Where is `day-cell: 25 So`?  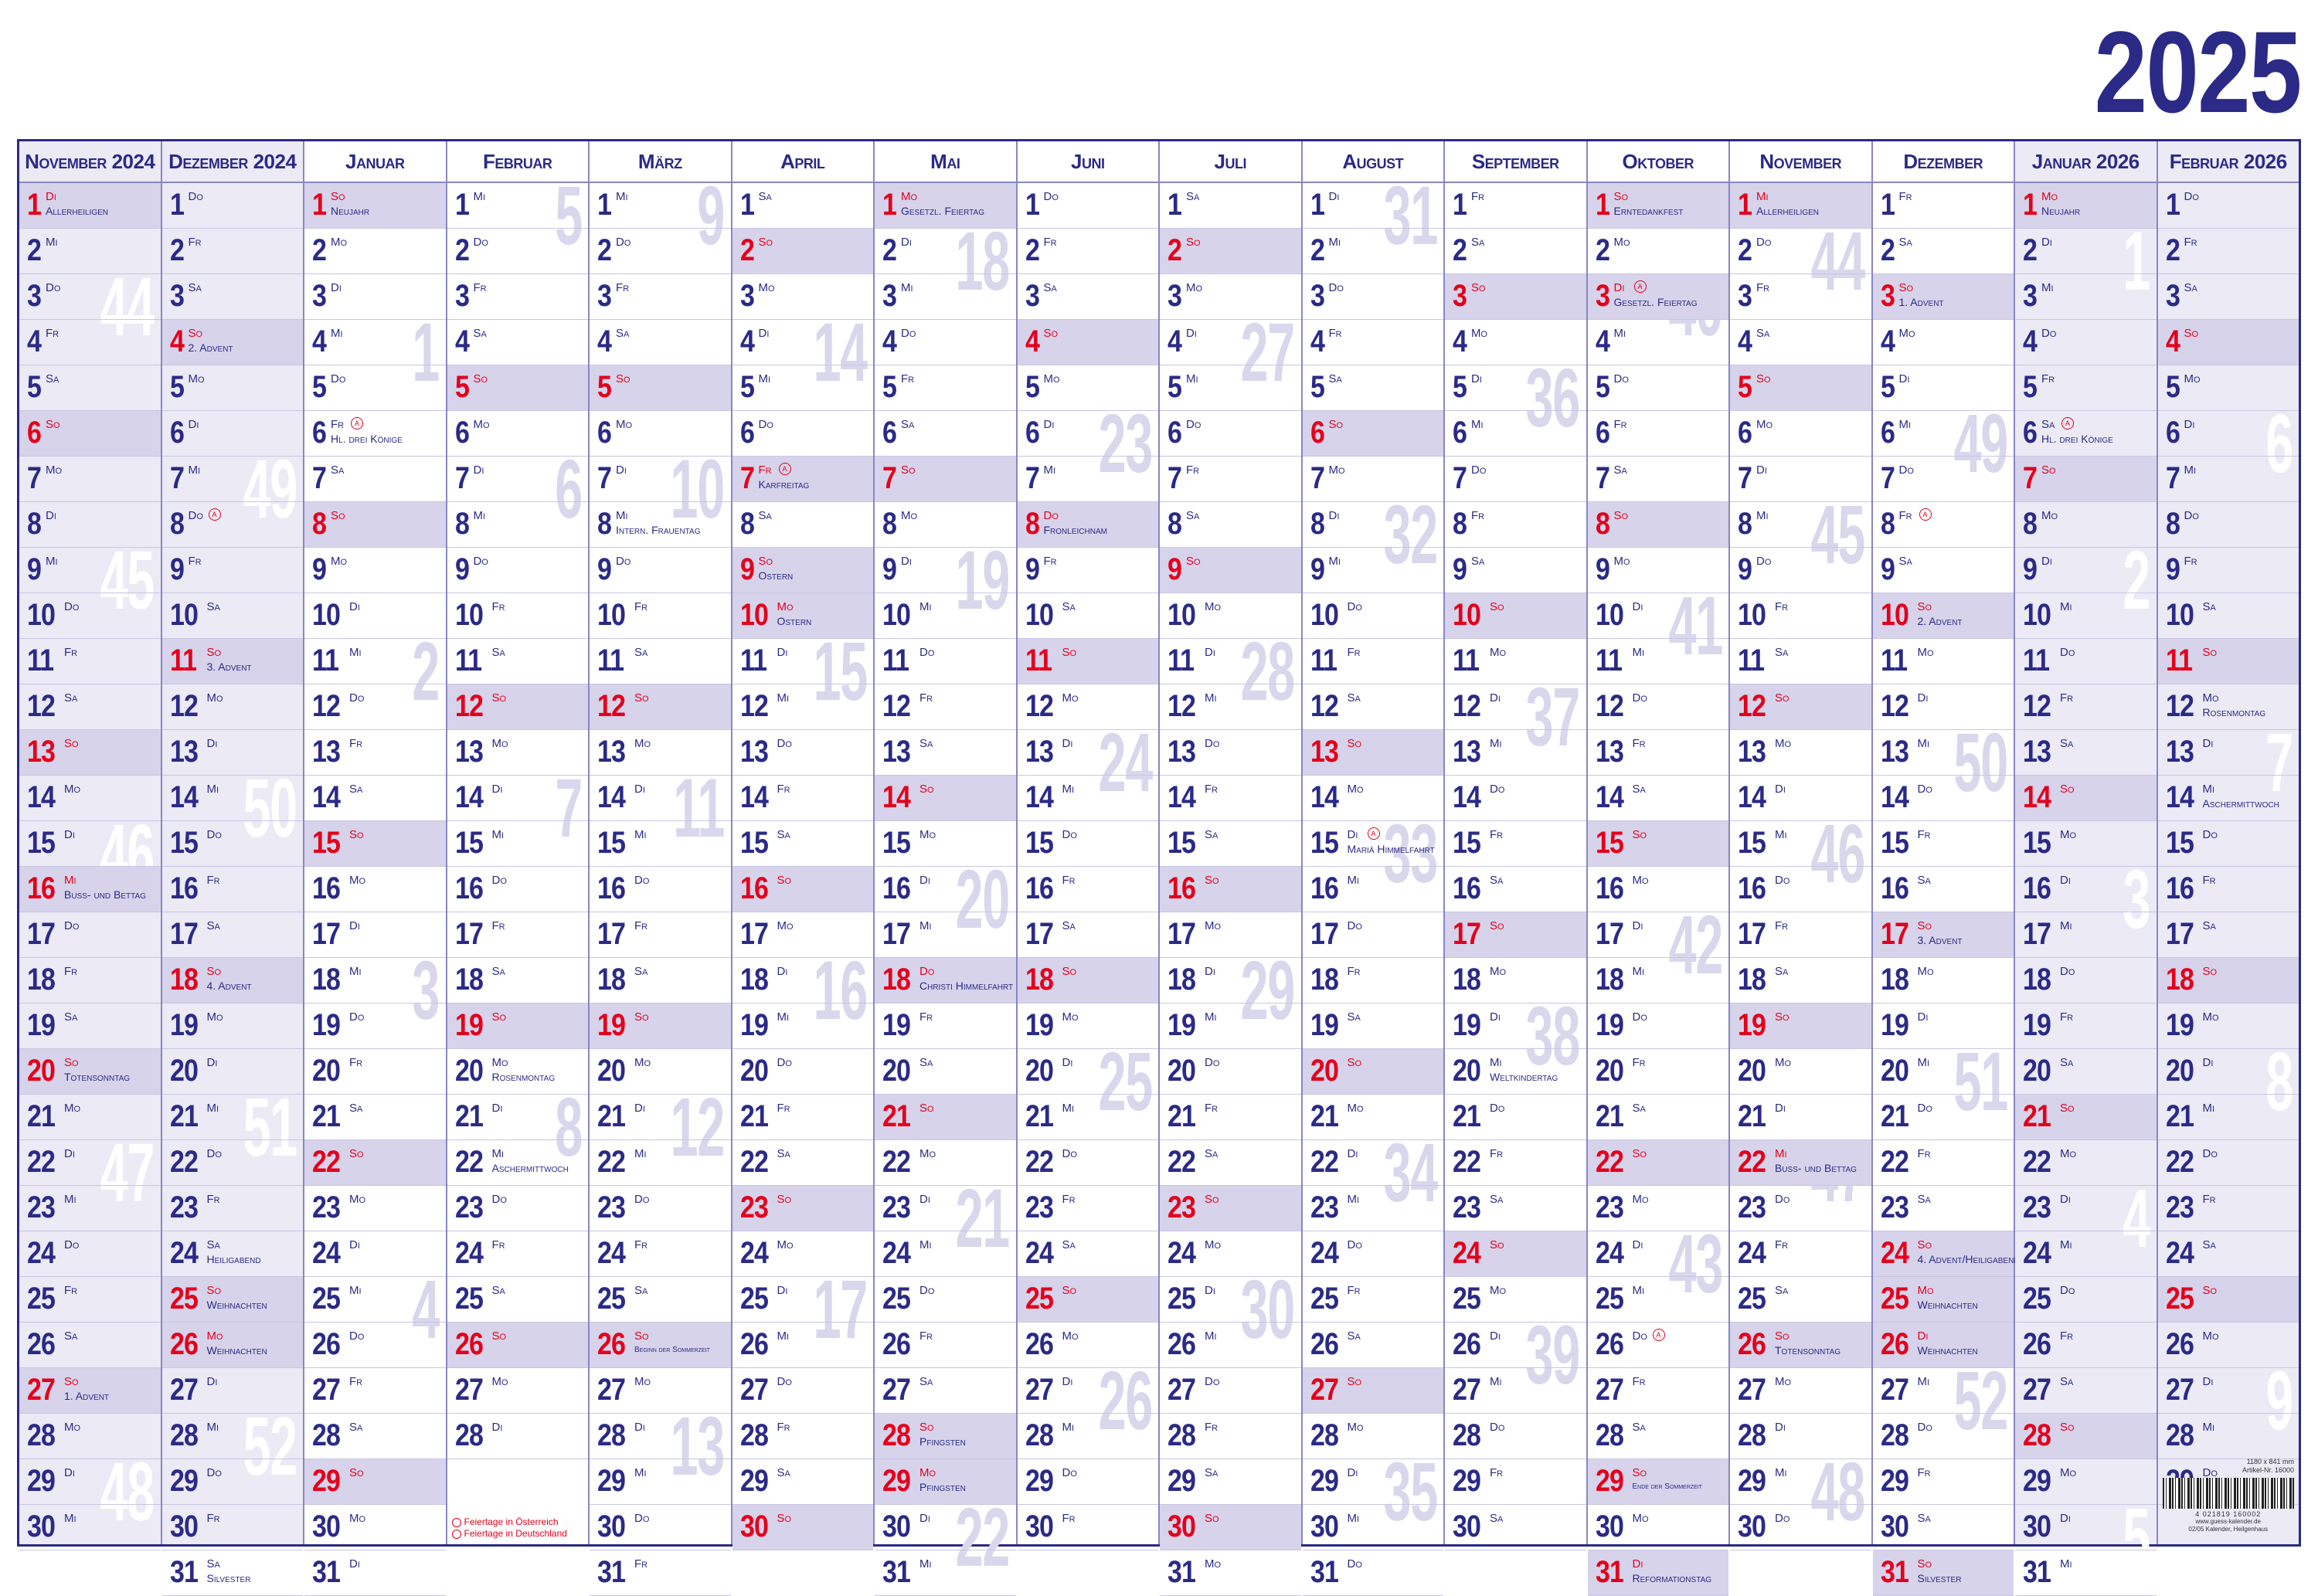 day-cell: 25 So is located at coordinates (1087, 1300).